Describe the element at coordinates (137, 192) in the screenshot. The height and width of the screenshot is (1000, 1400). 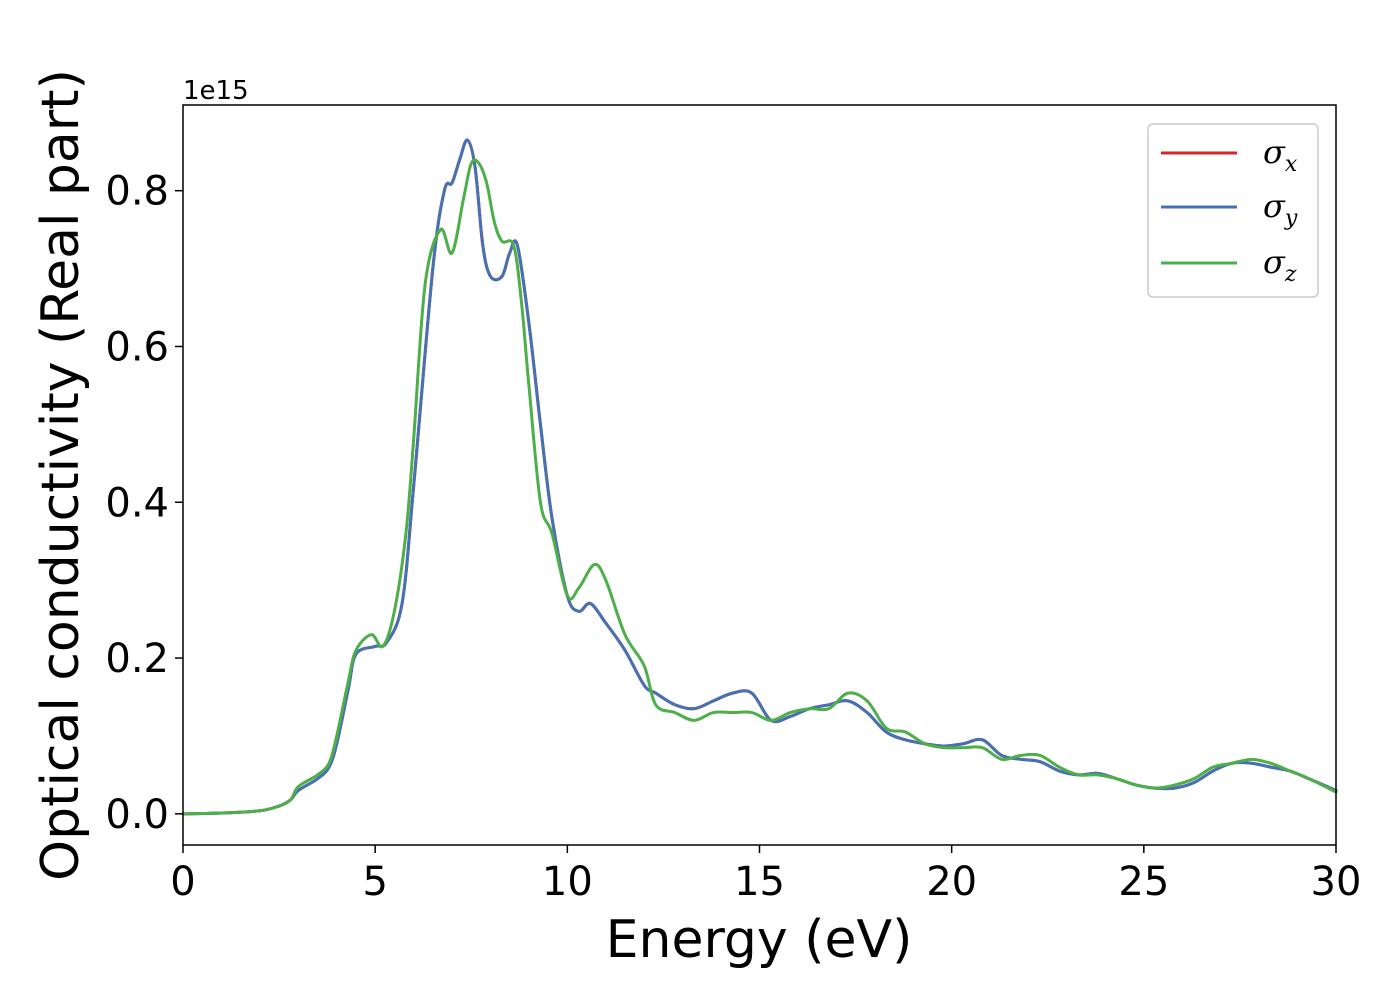
I see `y-tick-label: 0.8` at that location.